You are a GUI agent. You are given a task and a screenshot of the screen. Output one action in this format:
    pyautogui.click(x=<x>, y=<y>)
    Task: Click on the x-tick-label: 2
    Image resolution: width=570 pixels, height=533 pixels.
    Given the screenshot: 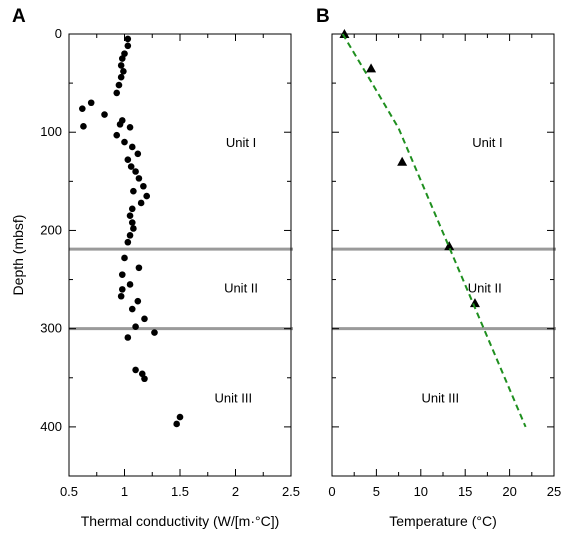 What is the action you would take?
    pyautogui.click(x=235, y=491)
    